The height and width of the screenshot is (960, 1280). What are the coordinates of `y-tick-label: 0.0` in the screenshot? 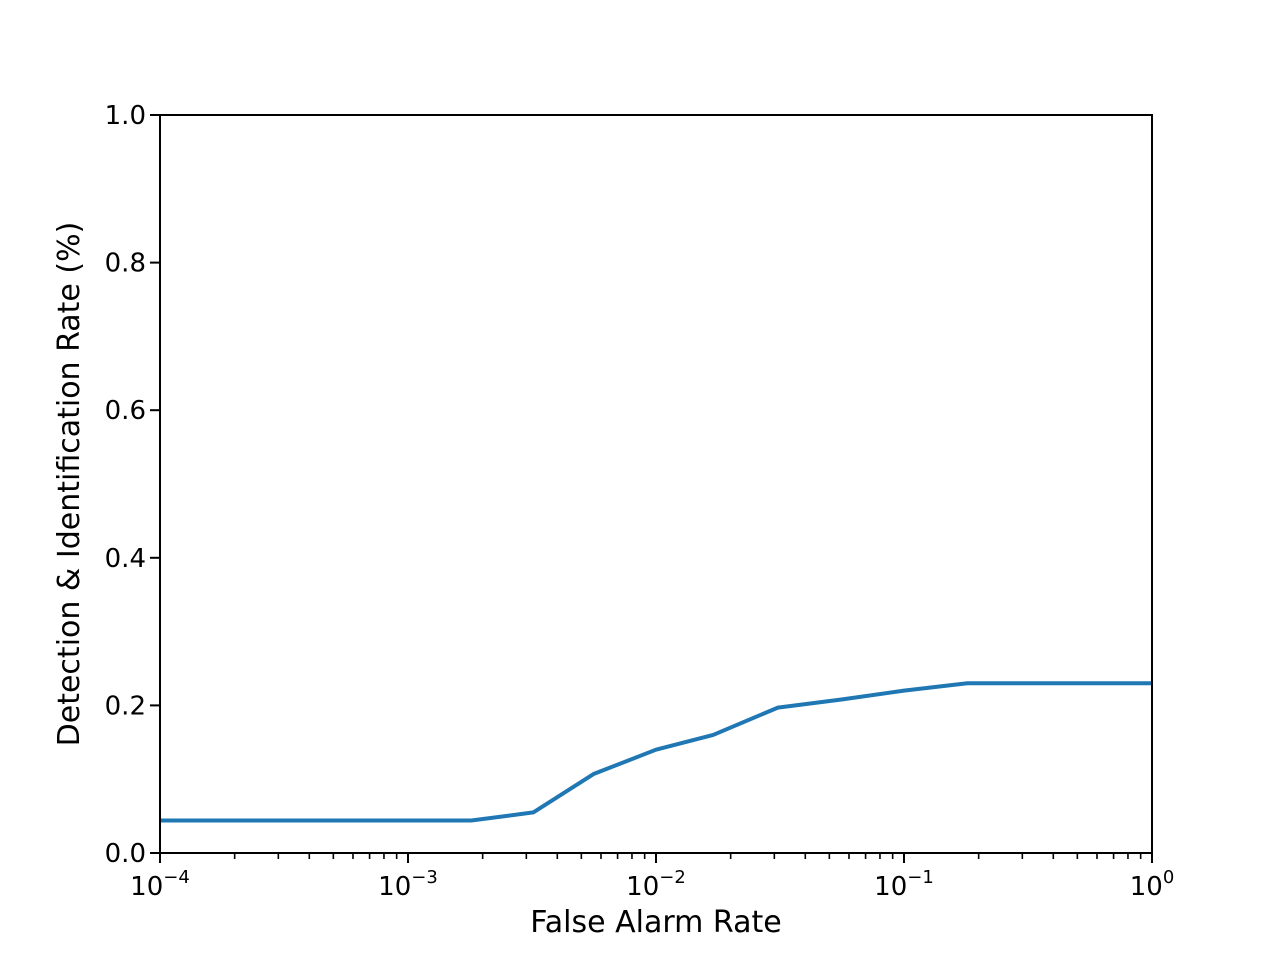 It's located at (125, 854).